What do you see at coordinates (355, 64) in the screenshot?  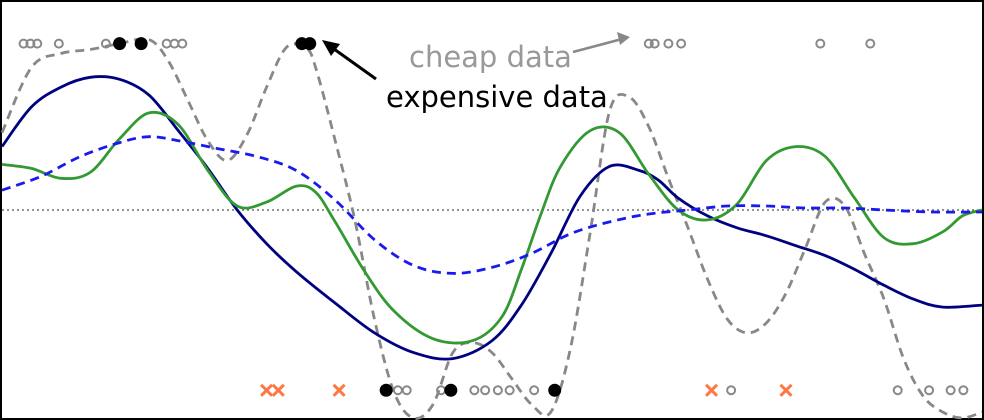 I see `expensive-data-arrow` at bounding box center [355, 64].